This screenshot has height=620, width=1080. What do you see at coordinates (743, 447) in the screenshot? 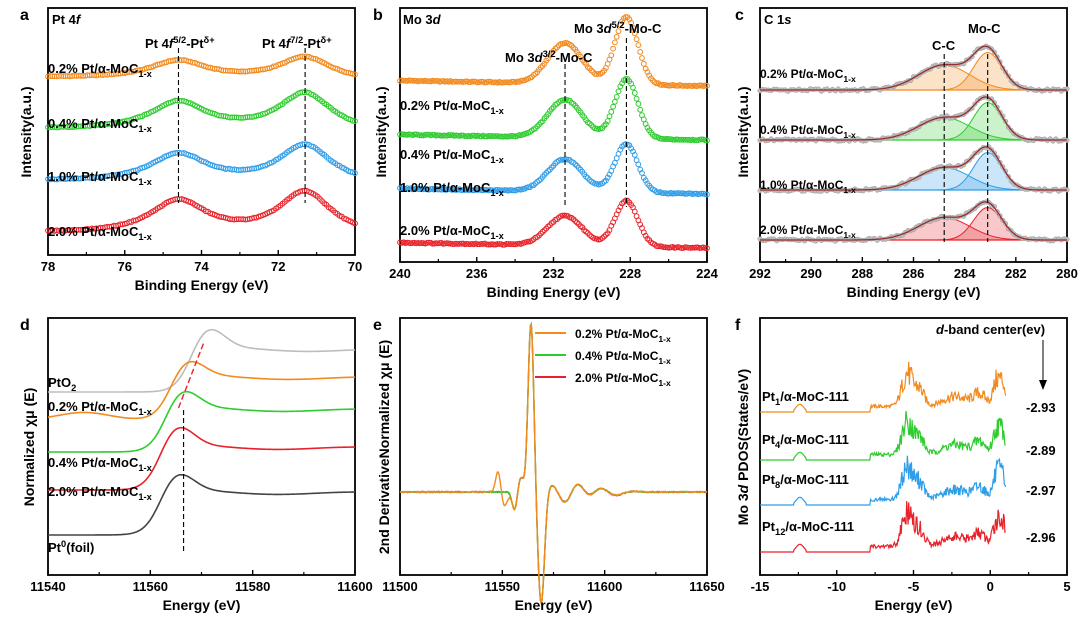
I see `panel-f-ylabel: Mo 3d PDOS(States/eV)` at bounding box center [743, 447].